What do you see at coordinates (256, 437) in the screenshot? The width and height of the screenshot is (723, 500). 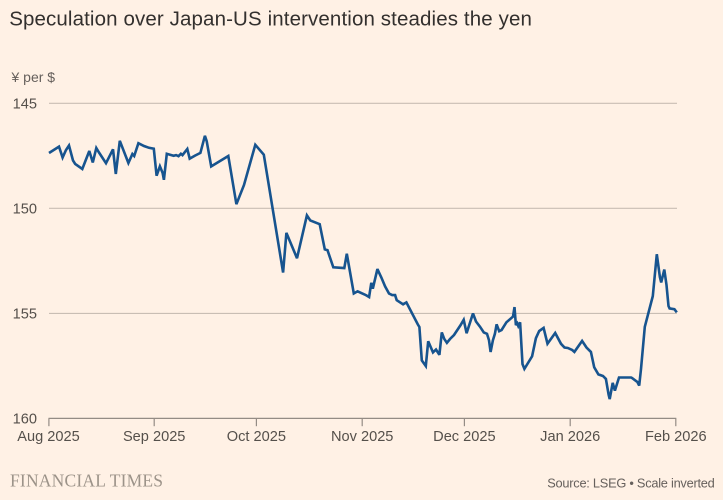 I see `svg-text: Oct 2025` at bounding box center [256, 437].